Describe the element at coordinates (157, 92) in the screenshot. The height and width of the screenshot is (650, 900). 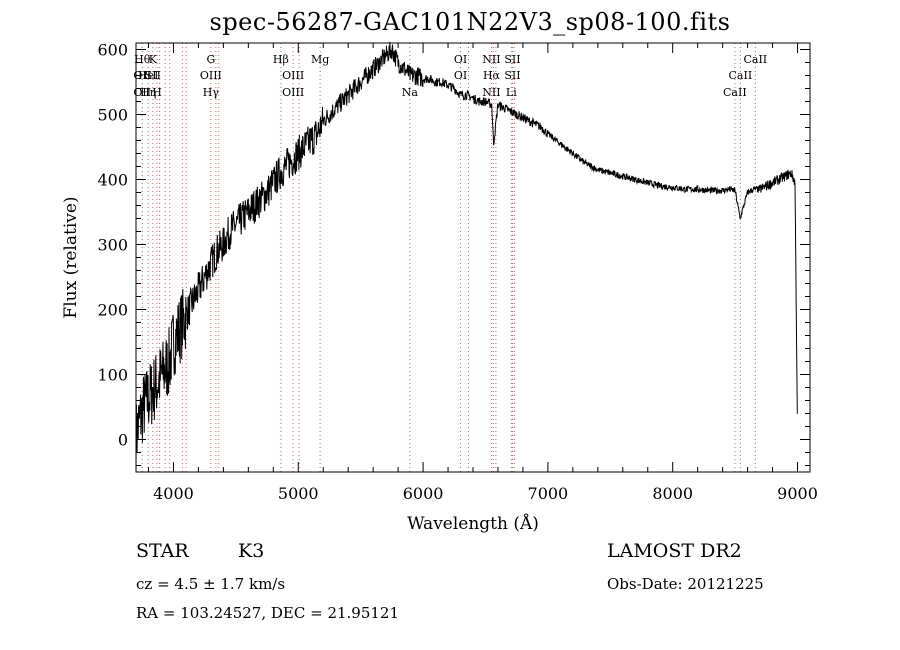
I see `spectral-line-label: H` at that location.